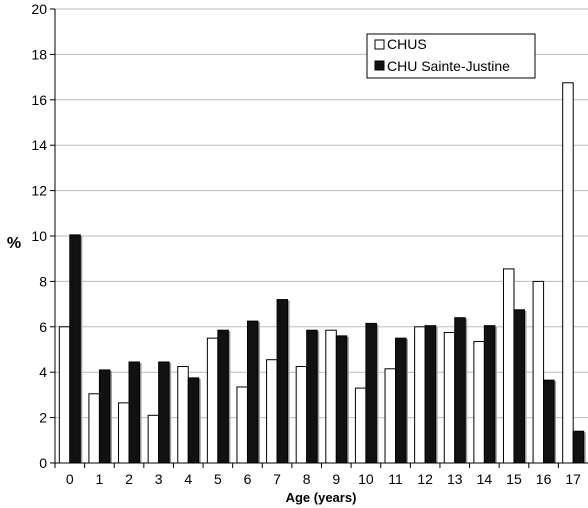  I want to click on legend-label-chus: CHUS, so click(407, 44).